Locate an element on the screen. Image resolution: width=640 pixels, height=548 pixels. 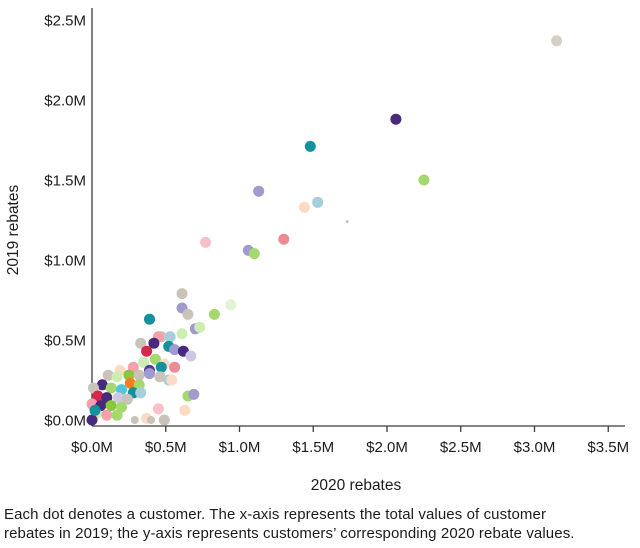
y-tick-label: $2.5M is located at coordinates (65, 21).